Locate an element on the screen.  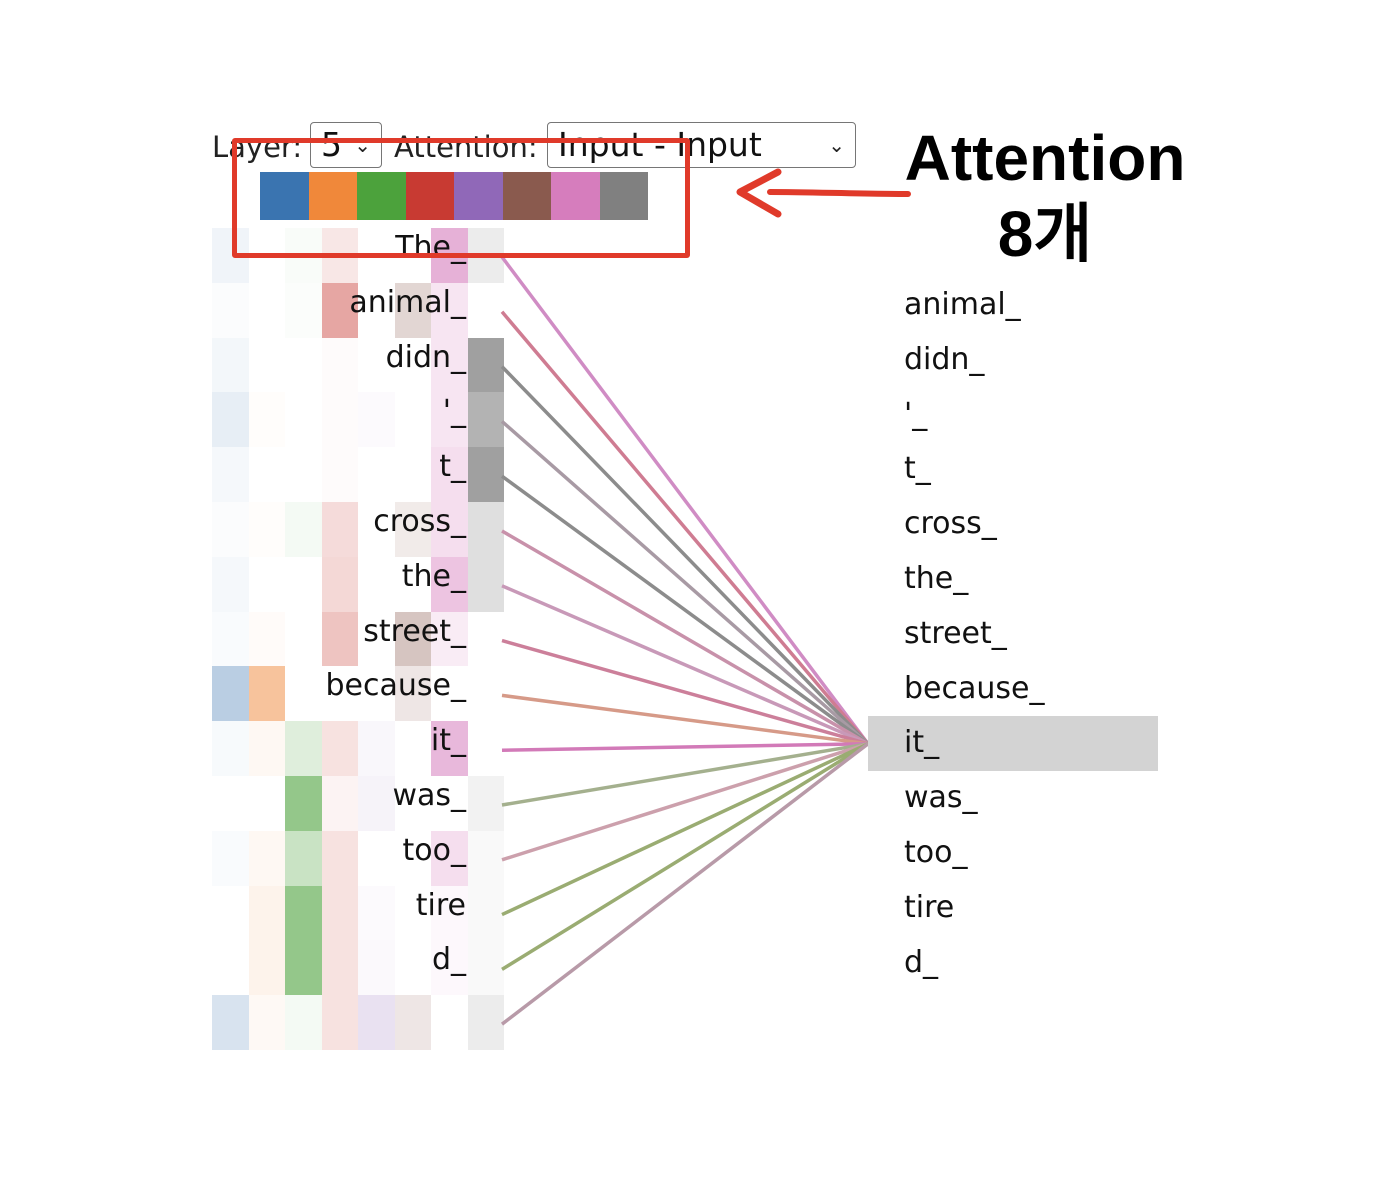
left-token: it_ is located at coordinates (448, 741).